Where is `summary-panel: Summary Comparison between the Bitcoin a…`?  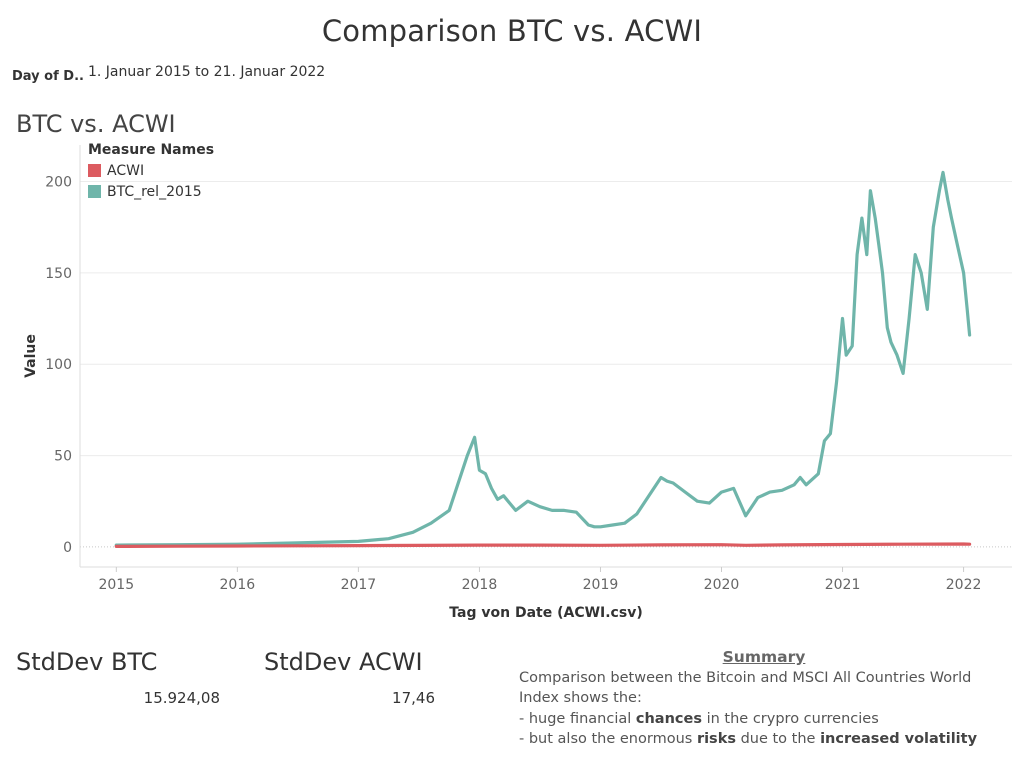 summary-panel: Summary Comparison between the Bitcoin a… is located at coordinates (764, 698).